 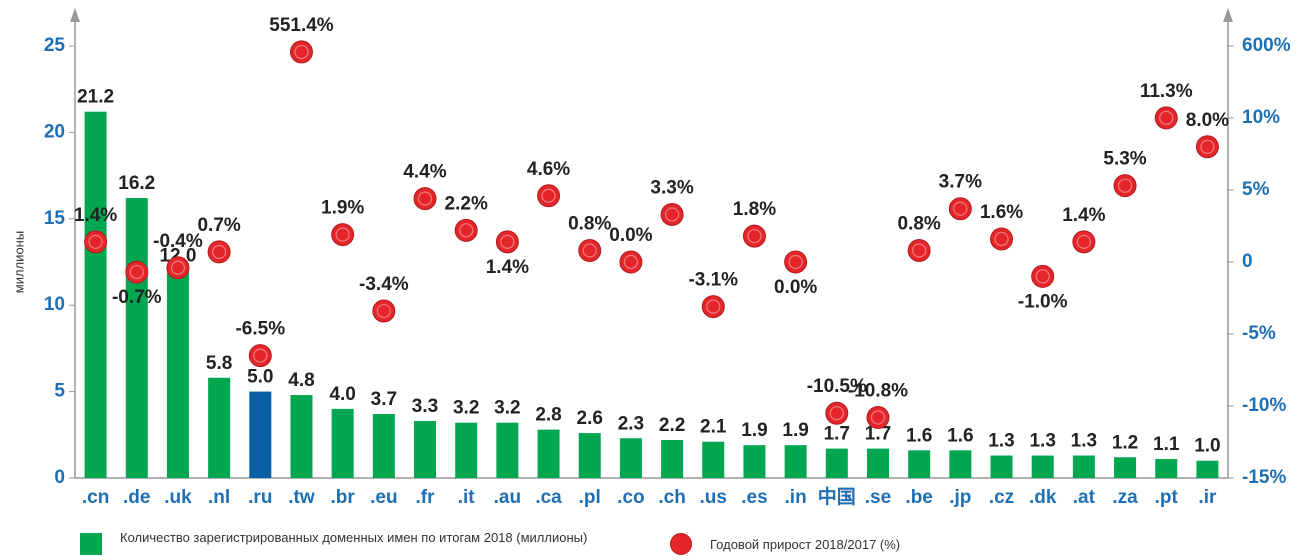 I want to click on growth-label: 1.6%, so click(x=1001, y=212).